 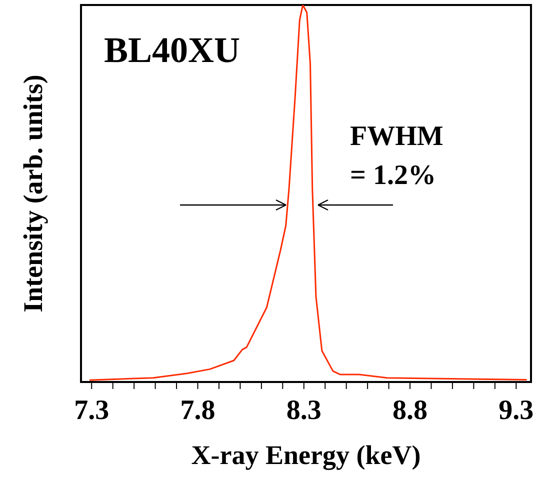 I want to click on annotation: FWHM = 1.2%, so click(x=397, y=156).